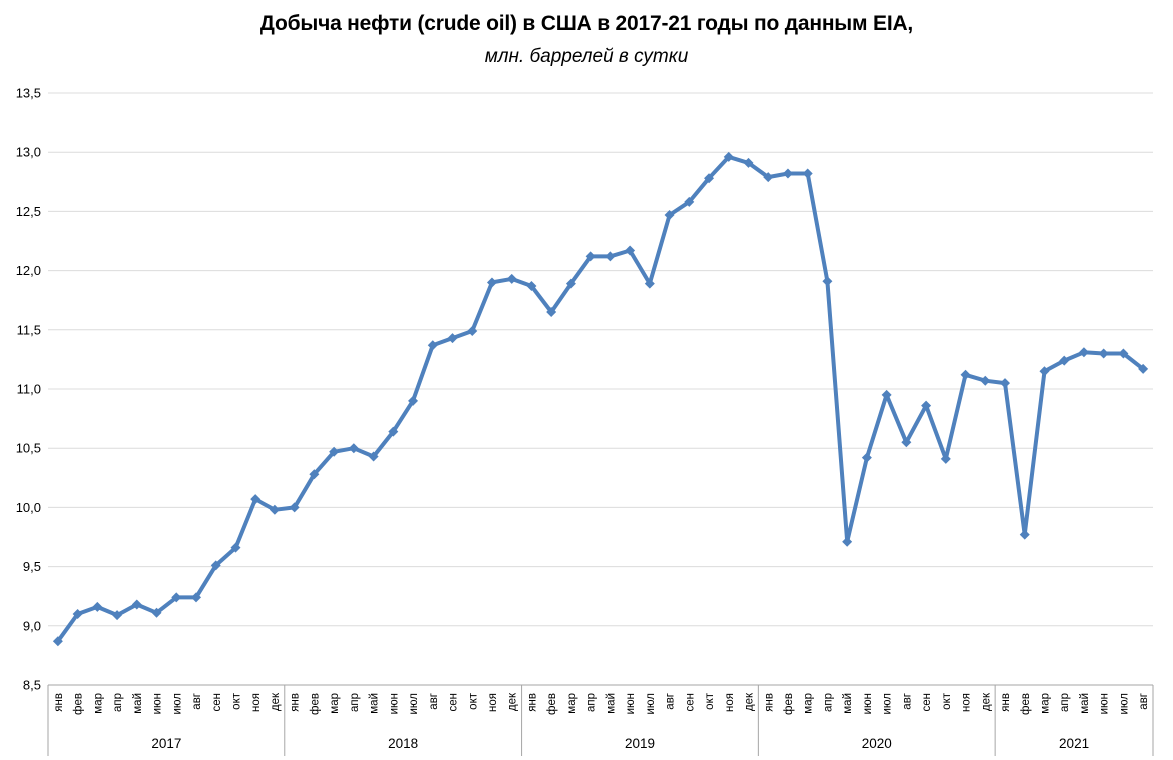 The width and height of the screenshot is (1173, 760). Describe the element at coordinates (28, 448) in the screenshot. I see `y-tick-label: 10,5` at that location.